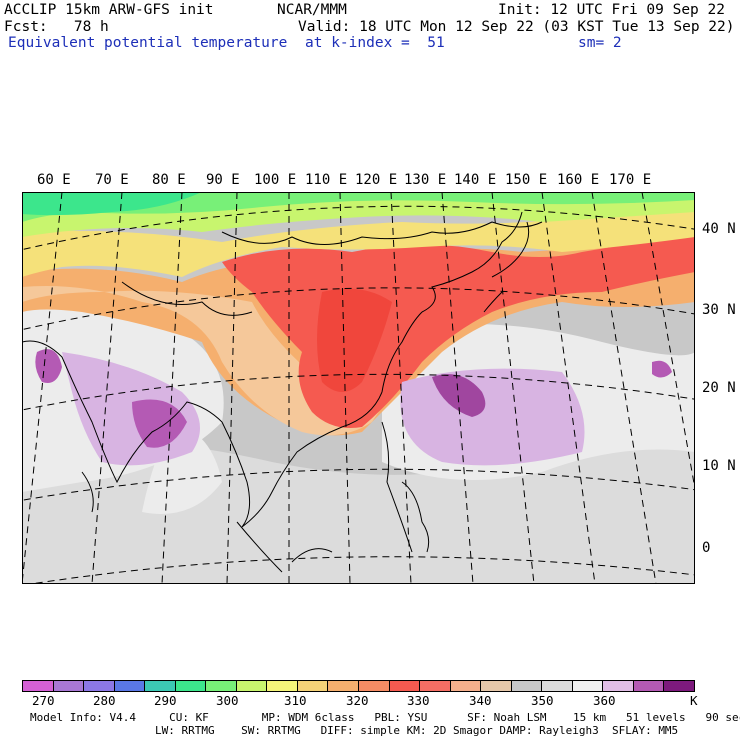 The image size is (740, 740). Describe the element at coordinates (600, 43) in the screenshot. I see `smoothing-value: sm= 2` at that location.